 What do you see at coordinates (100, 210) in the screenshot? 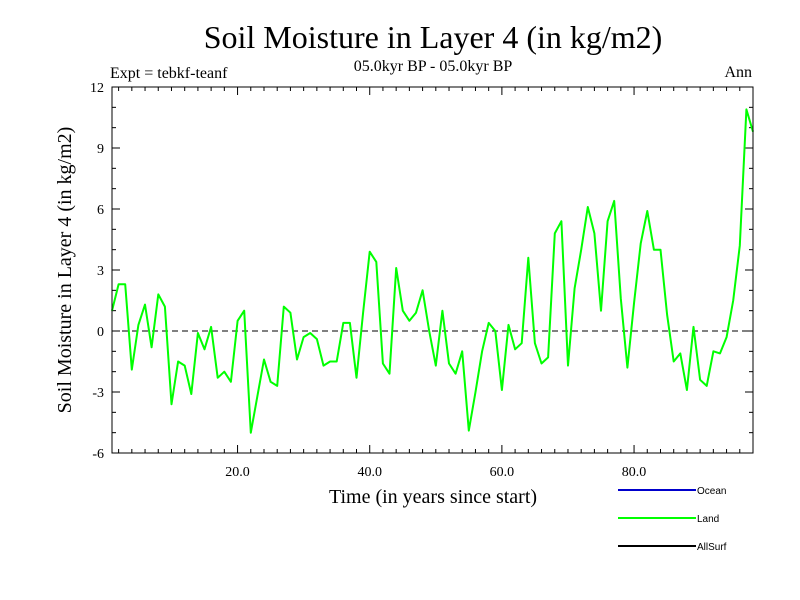
I see `y-tick-label: 6` at bounding box center [100, 210].